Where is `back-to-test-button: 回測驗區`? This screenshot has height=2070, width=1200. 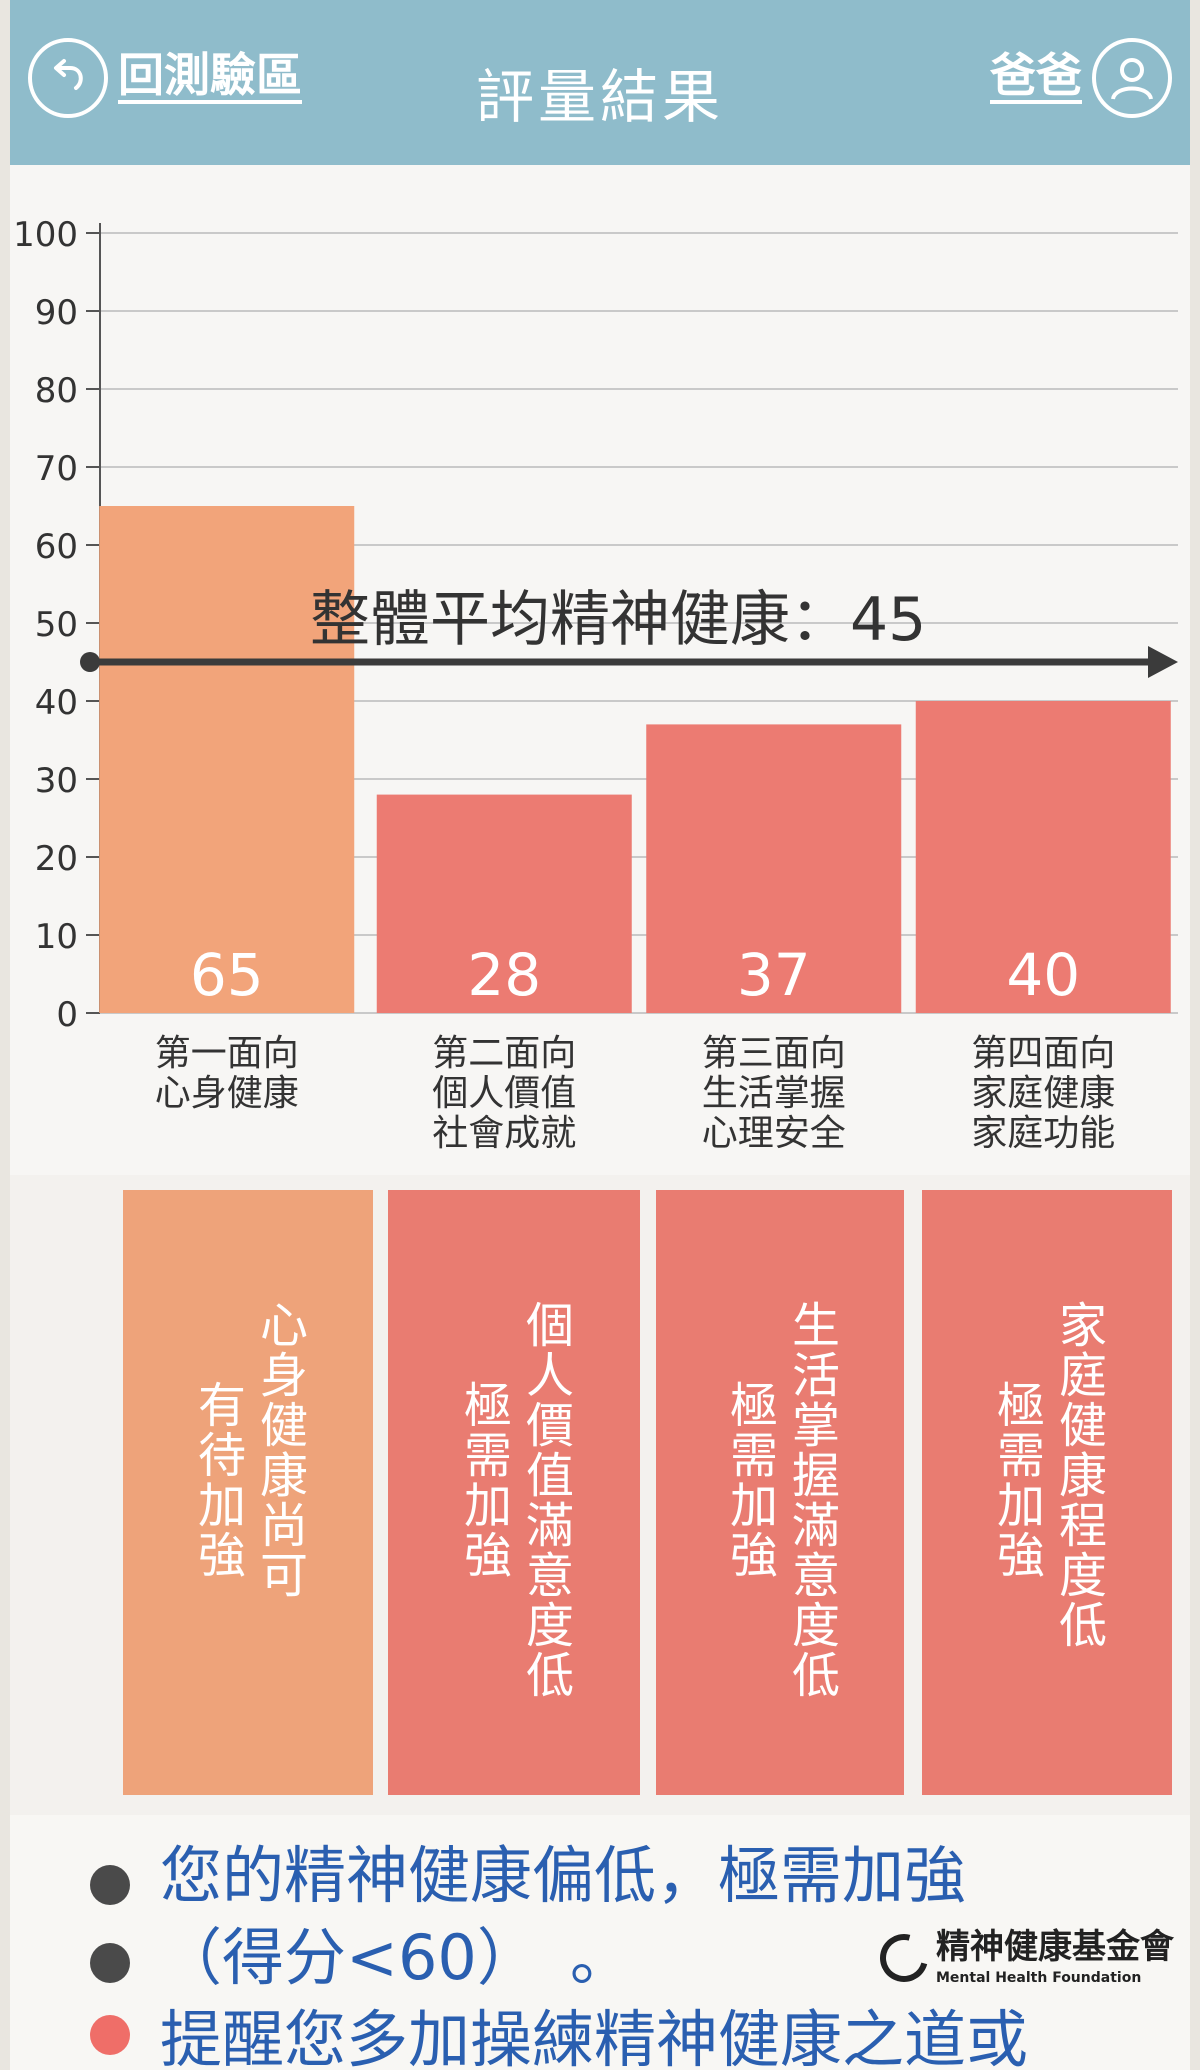 back-to-test-button: 回測驗區 is located at coordinates (165, 78).